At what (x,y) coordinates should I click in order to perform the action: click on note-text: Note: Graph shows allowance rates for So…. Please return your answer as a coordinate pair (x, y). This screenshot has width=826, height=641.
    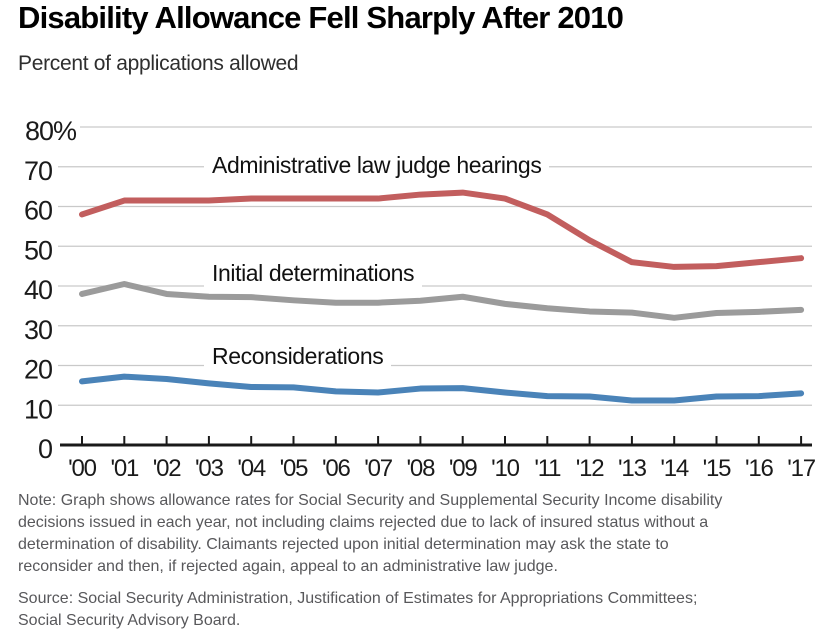
    Looking at the image, I should click on (370, 533).